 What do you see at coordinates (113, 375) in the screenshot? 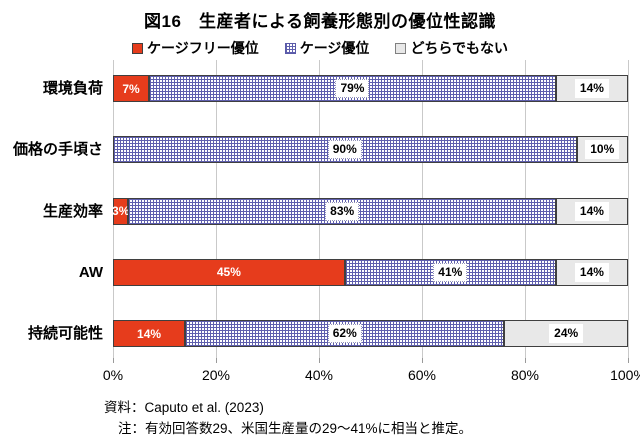
I see `x-tick-label: 0%` at bounding box center [113, 375].